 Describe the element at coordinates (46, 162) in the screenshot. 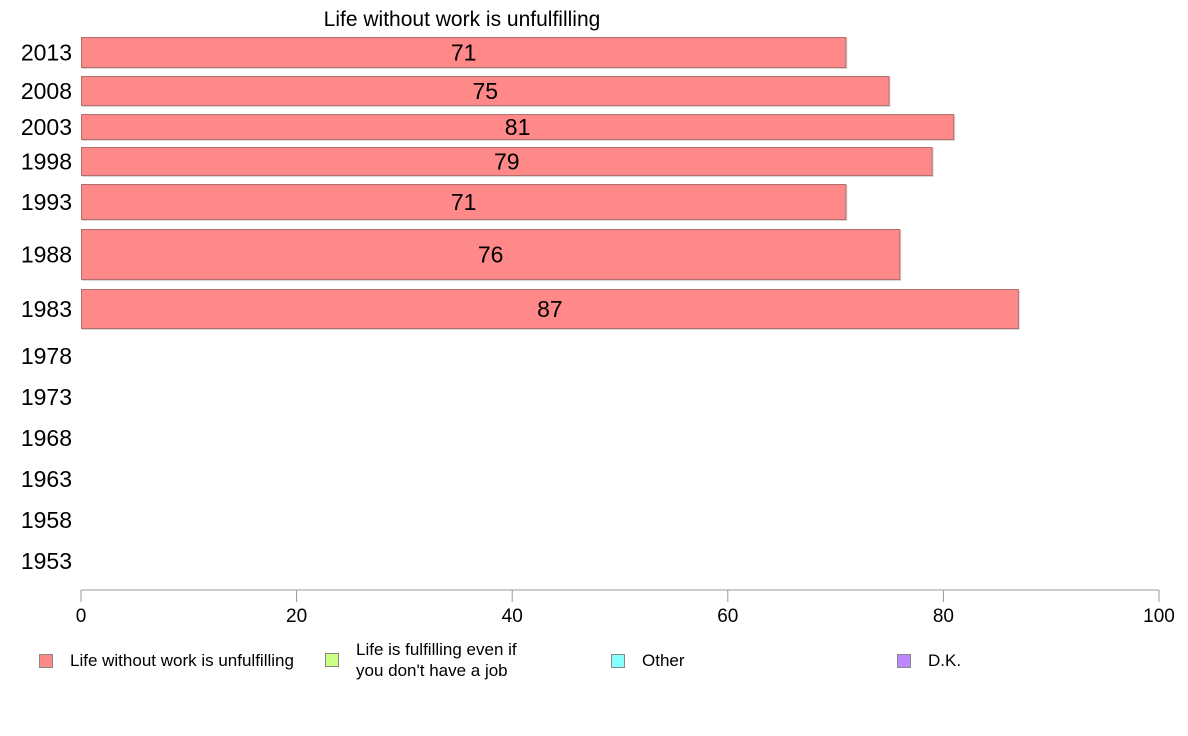

I see `y-tick-label: 1998` at that location.